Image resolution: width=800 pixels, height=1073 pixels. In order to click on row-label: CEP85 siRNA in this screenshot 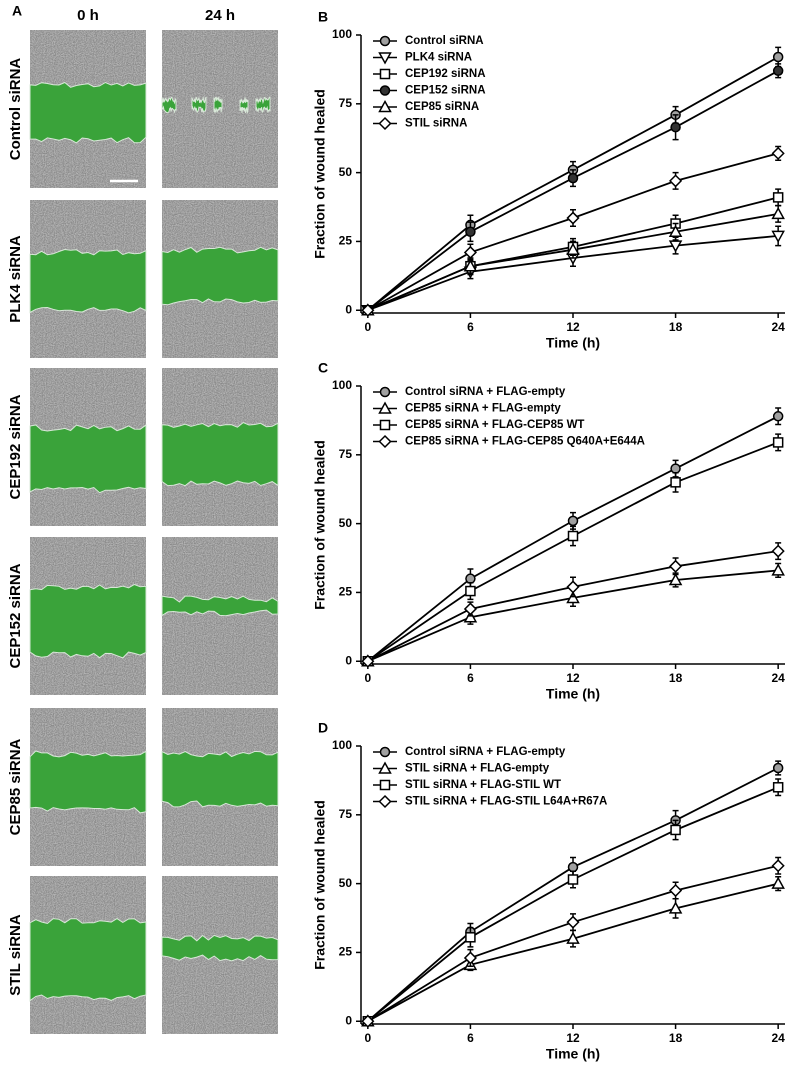, I will do `click(15, 786)`.